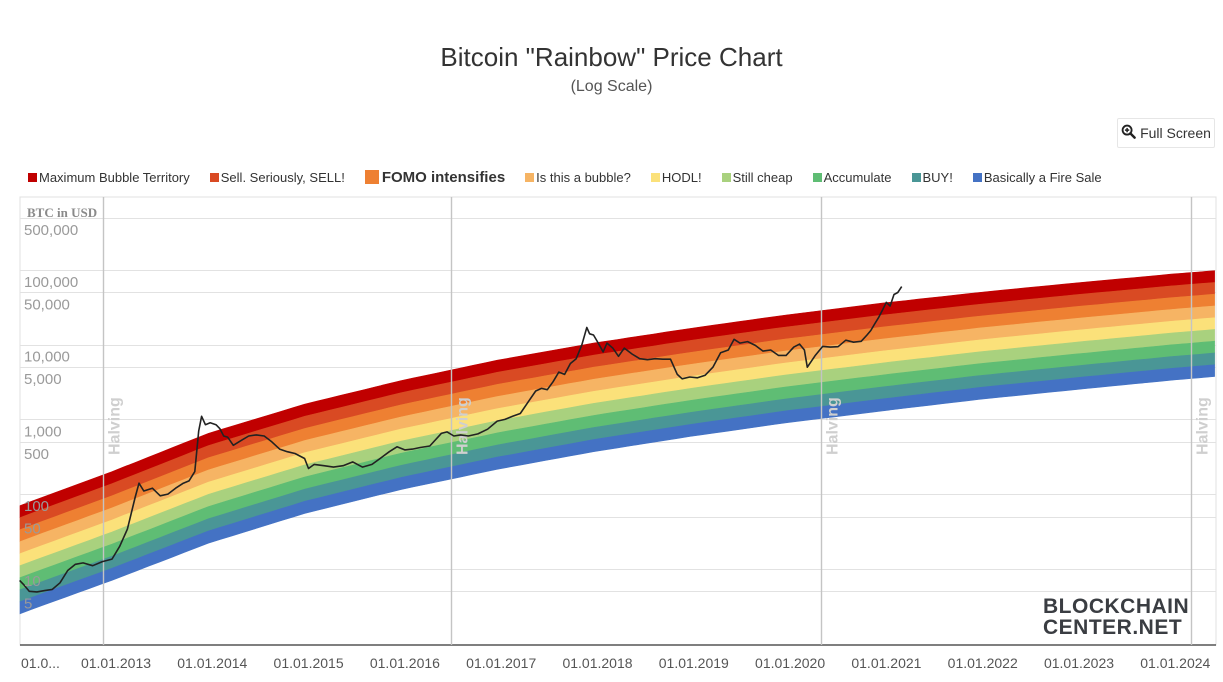 This screenshot has height=682, width=1223. Describe the element at coordinates (32, 581) in the screenshot. I see `y-tick-label: 10` at that location.